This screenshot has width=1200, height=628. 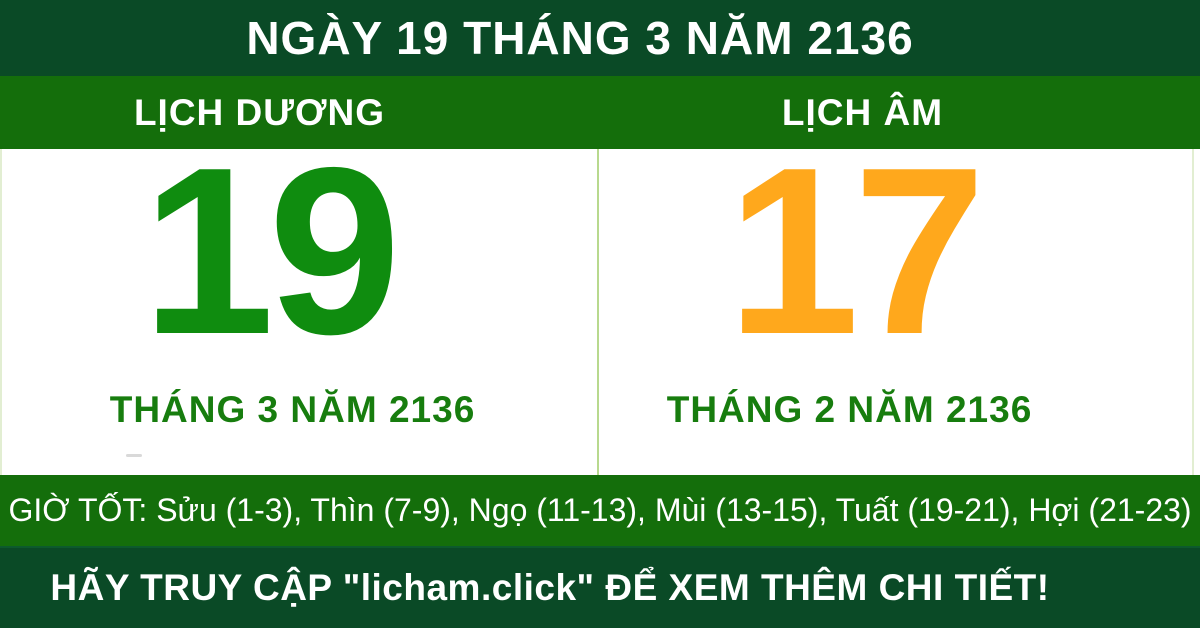 I want to click on banner-title: NGÀY 19 THÁNG 3 NĂM 2136, so click(x=580, y=38).